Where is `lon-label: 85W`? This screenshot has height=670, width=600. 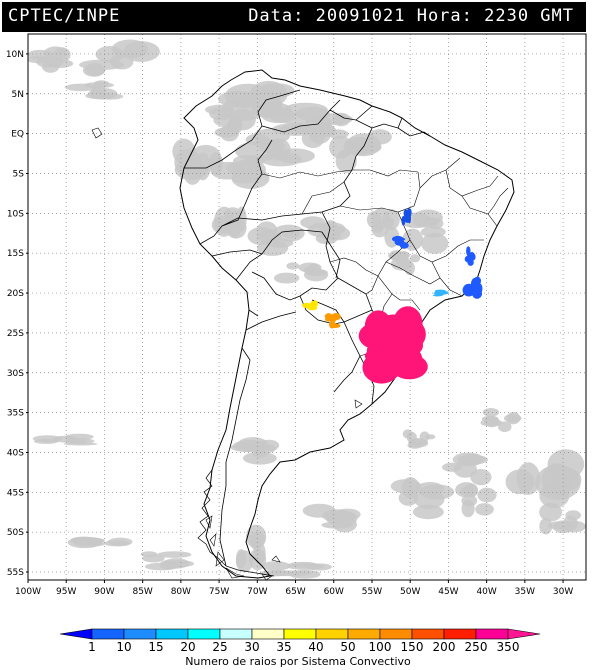
lon-label: 85W is located at coordinates (142, 592).